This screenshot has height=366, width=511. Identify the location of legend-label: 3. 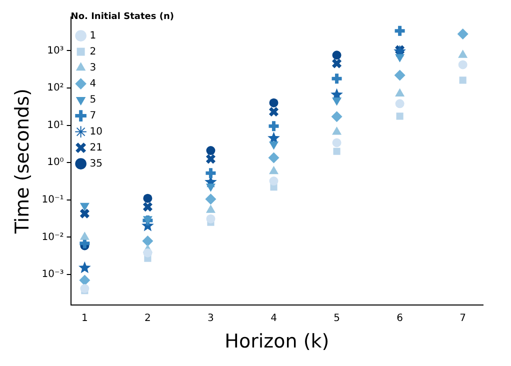
(93, 68).